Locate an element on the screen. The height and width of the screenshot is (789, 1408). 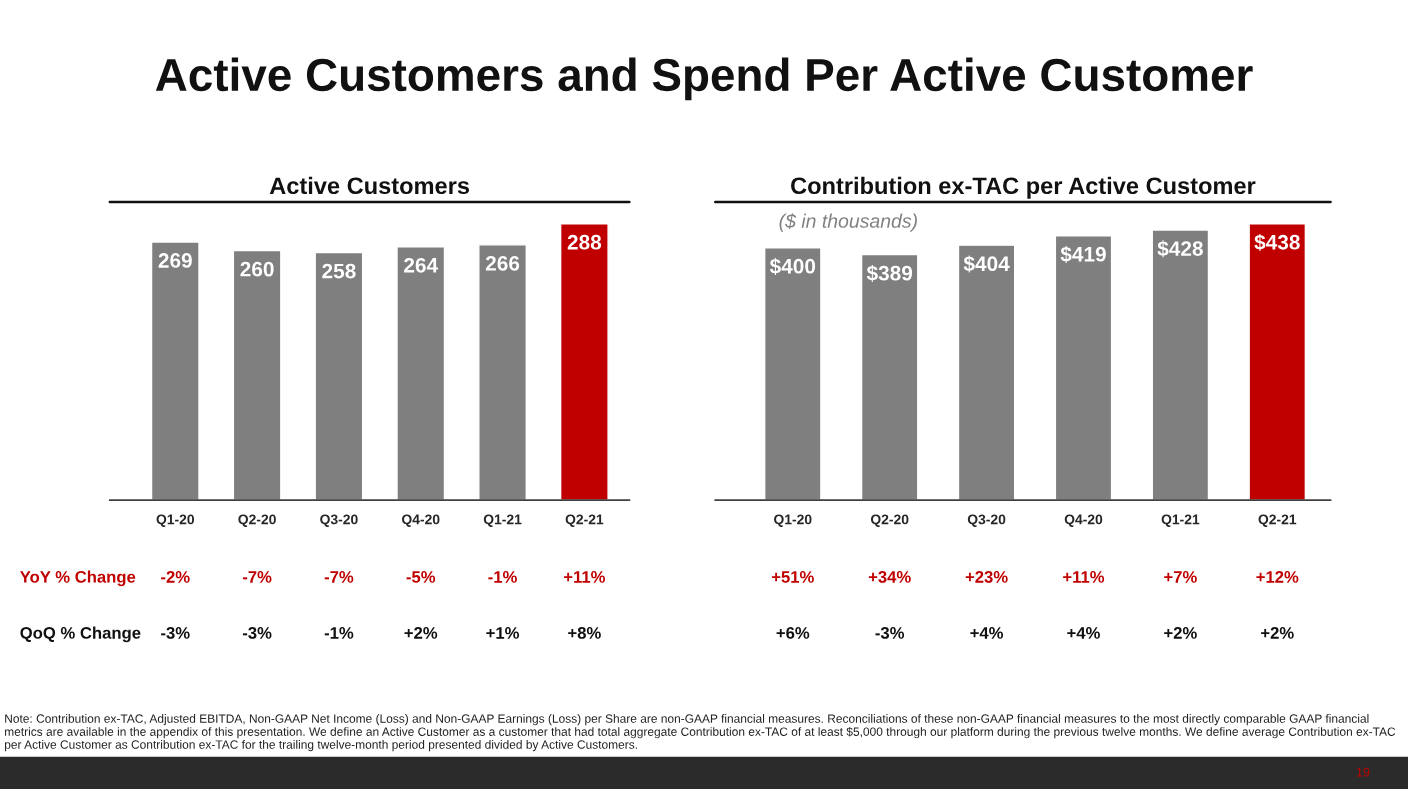
data-label: $404 is located at coordinates (986, 264).